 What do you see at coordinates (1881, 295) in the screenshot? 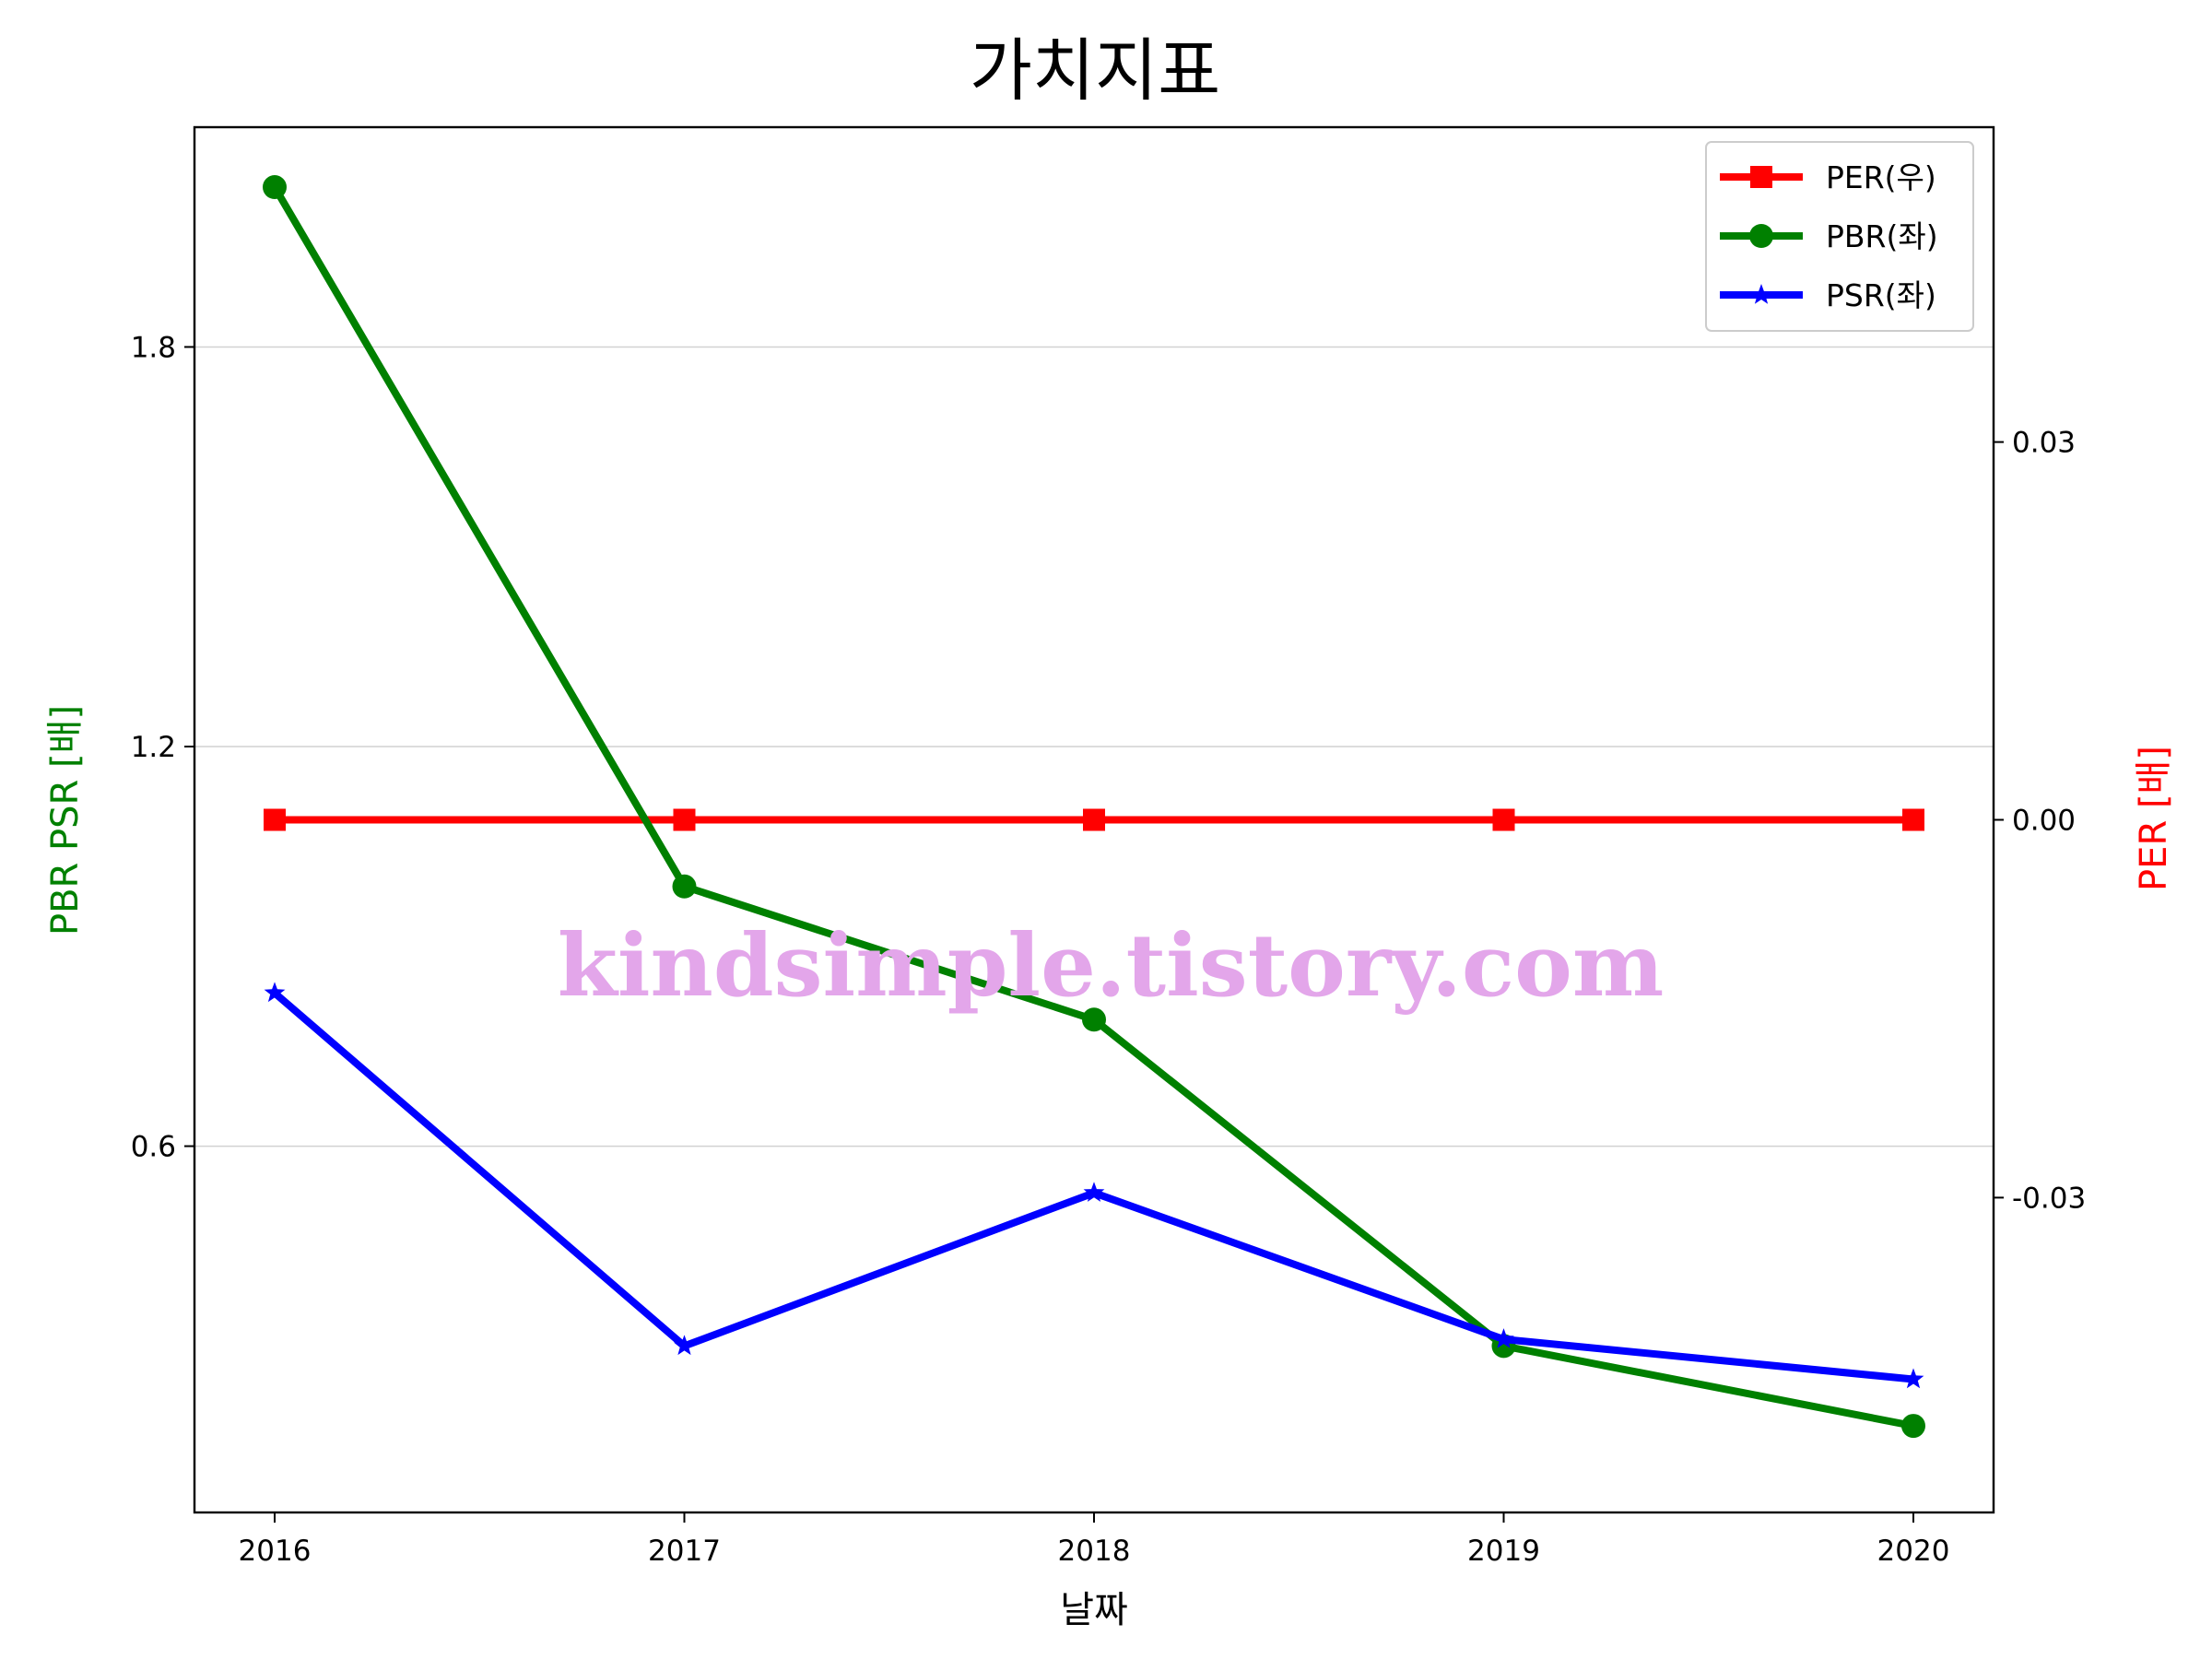
I see `legend-label-2: PSR(좌)` at bounding box center [1881, 295].